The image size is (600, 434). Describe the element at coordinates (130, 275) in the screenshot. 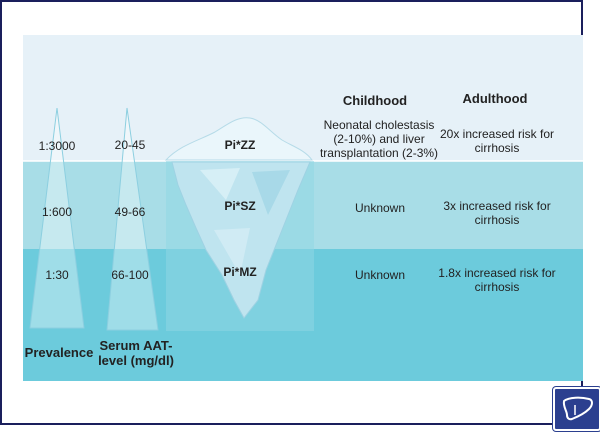

I see `aat-mz: 66-100` at that location.